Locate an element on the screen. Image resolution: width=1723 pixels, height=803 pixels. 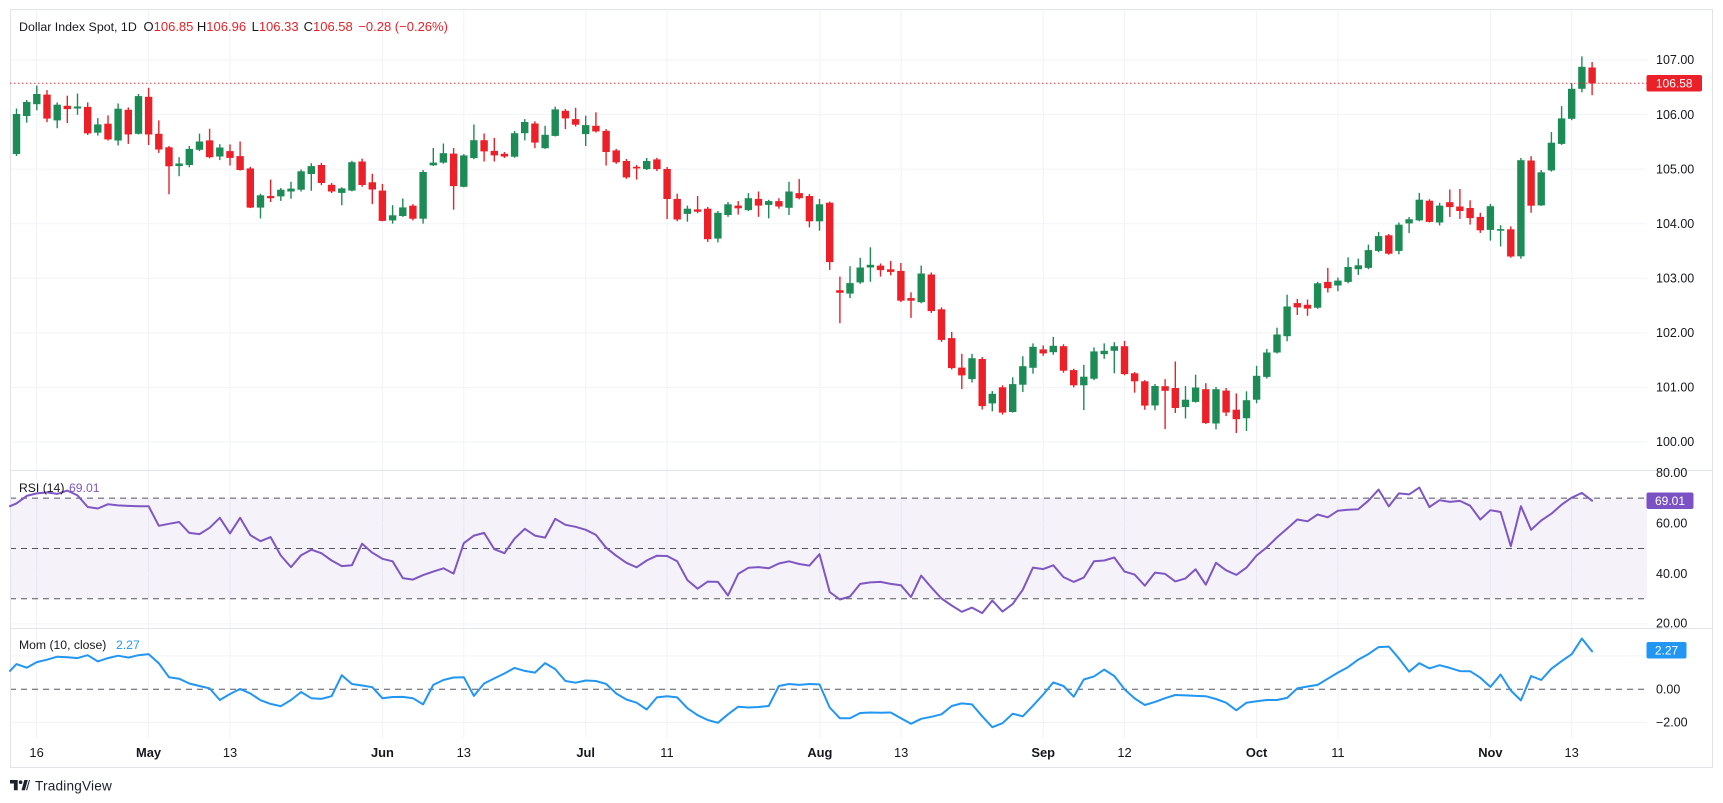
svg-text: C106.58 is located at coordinates (328, 26).